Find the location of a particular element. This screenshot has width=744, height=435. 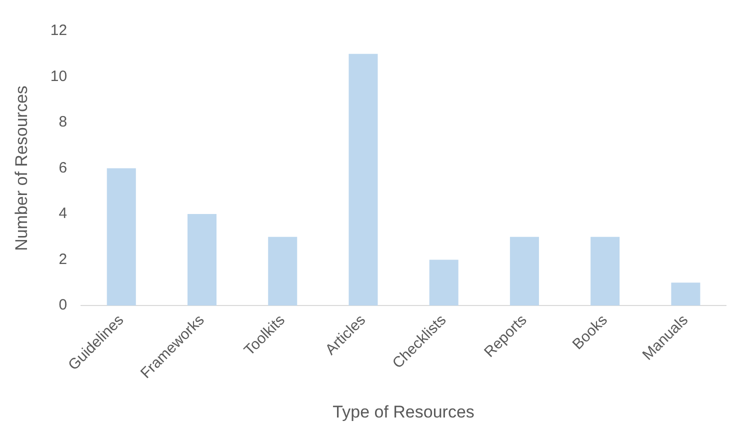

y-tick-label: 6 is located at coordinates (63, 167).